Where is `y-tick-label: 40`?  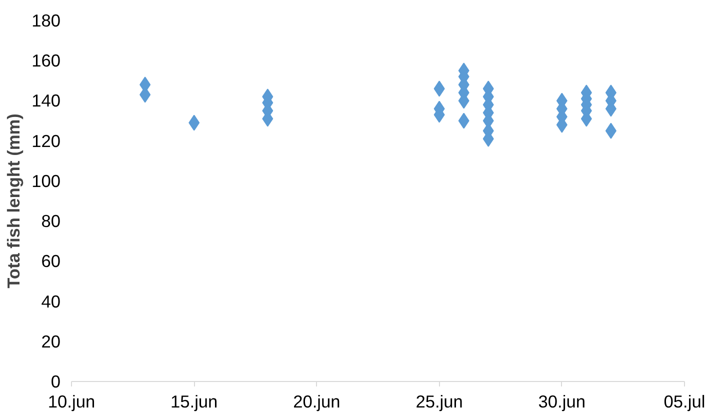 y-tick-label: 40 is located at coordinates (51, 301).